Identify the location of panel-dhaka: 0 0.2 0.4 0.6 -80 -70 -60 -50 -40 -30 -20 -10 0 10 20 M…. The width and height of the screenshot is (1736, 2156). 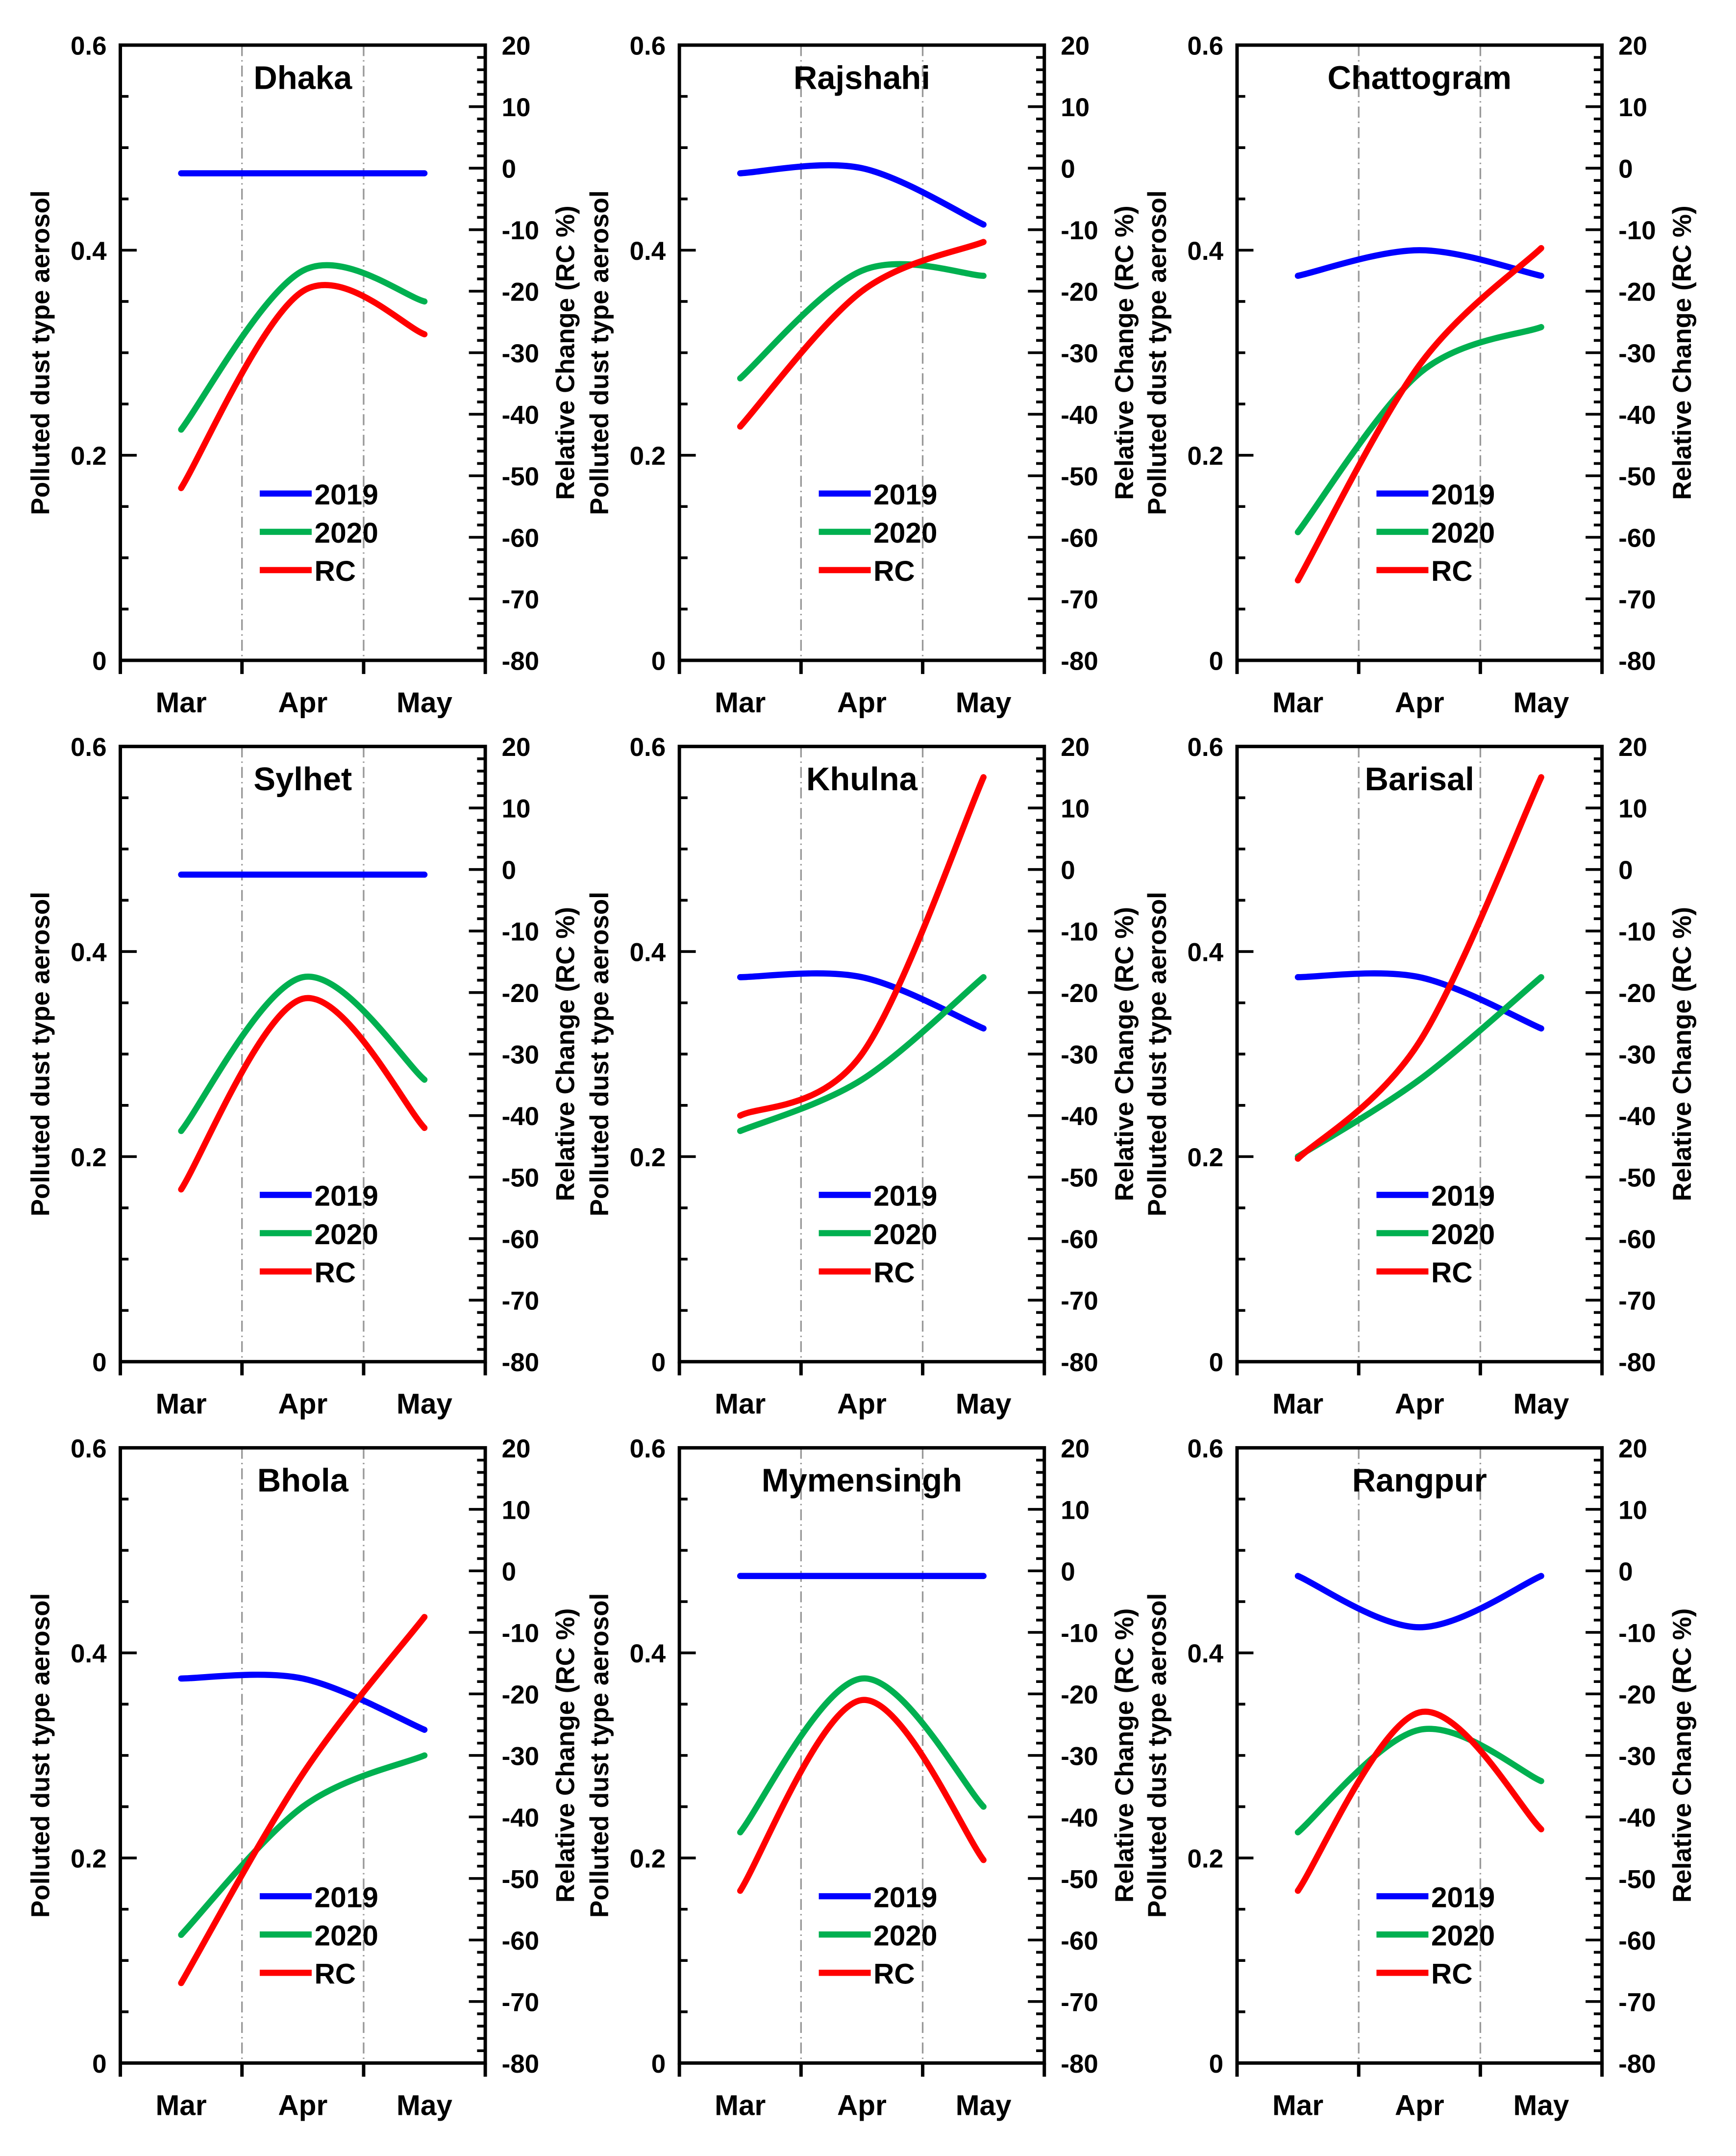
(303, 375).